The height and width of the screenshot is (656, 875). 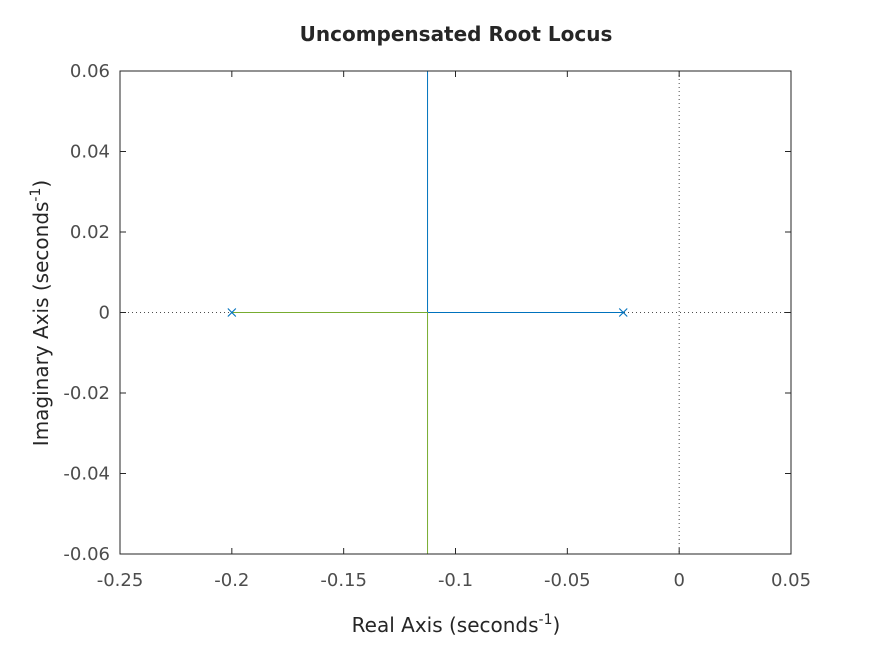 What do you see at coordinates (343, 580) in the screenshot?
I see `x-tick-label: -0.15` at bounding box center [343, 580].